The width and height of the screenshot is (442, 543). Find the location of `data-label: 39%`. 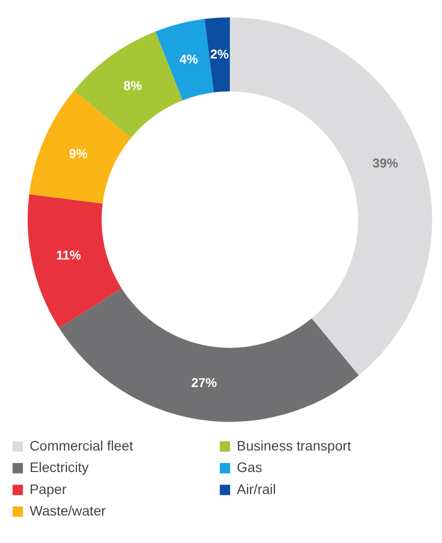

data-label: 39% is located at coordinates (385, 163).